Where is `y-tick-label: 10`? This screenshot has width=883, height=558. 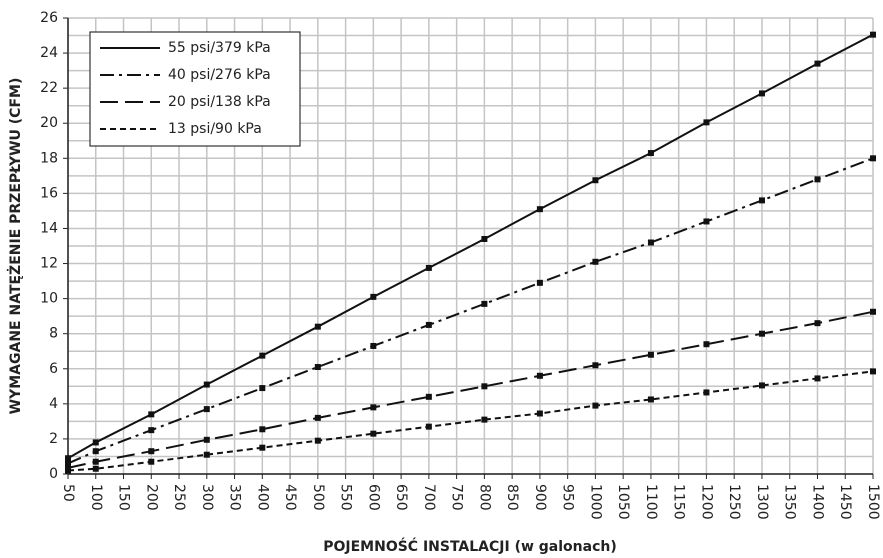 y-tick-label: 10 is located at coordinates (49, 299).